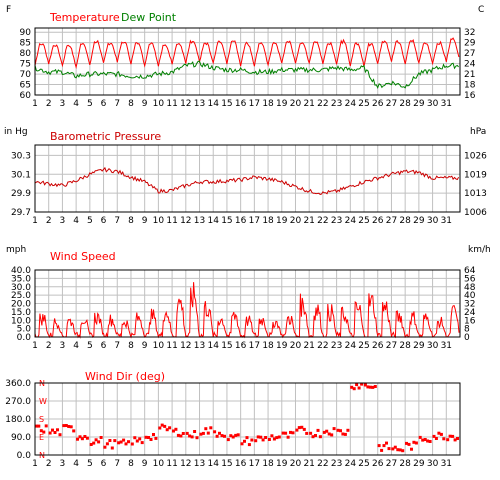  Describe the element at coordinates (405, 346) in the screenshot. I see `x-tick-label: 28` at that location.